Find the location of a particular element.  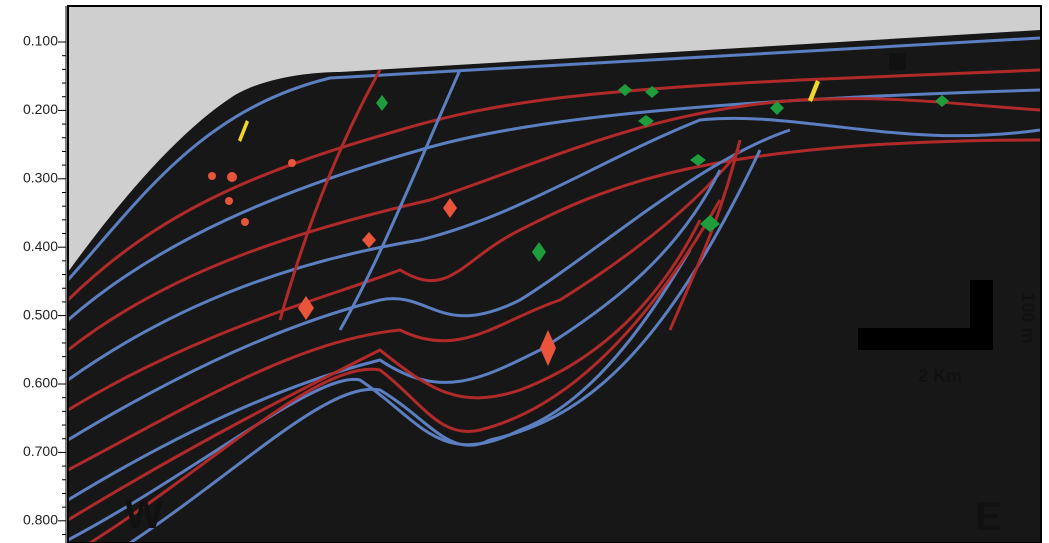

y-tick-label: 0.800 is located at coordinates (40, 520).